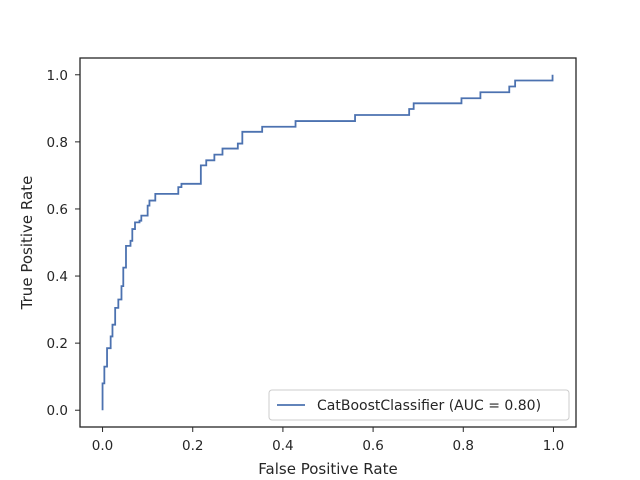  What do you see at coordinates (327, 469) in the screenshot?
I see `x-axis-label: False Positive Rate` at bounding box center [327, 469].